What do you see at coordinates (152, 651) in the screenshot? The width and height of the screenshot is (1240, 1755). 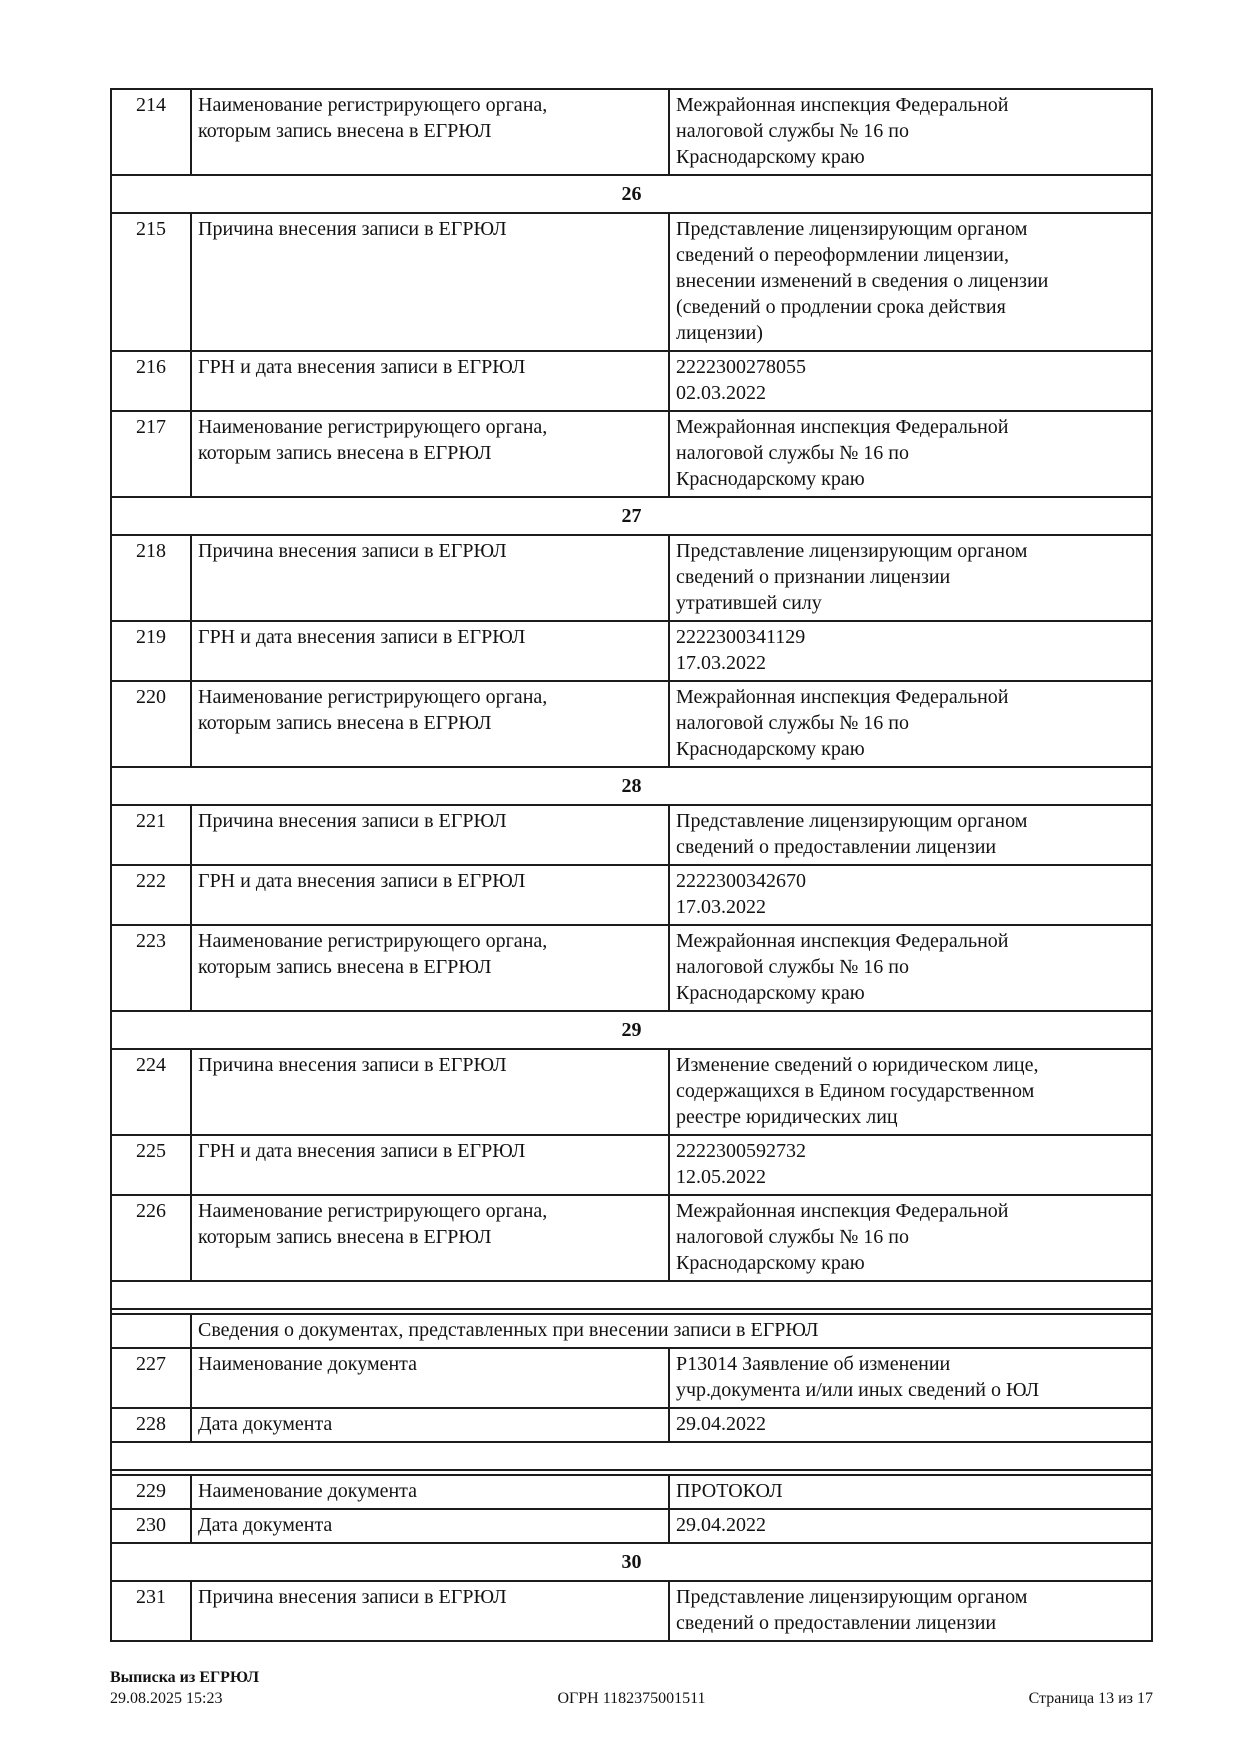 I see `row-number: 219` at bounding box center [152, 651].